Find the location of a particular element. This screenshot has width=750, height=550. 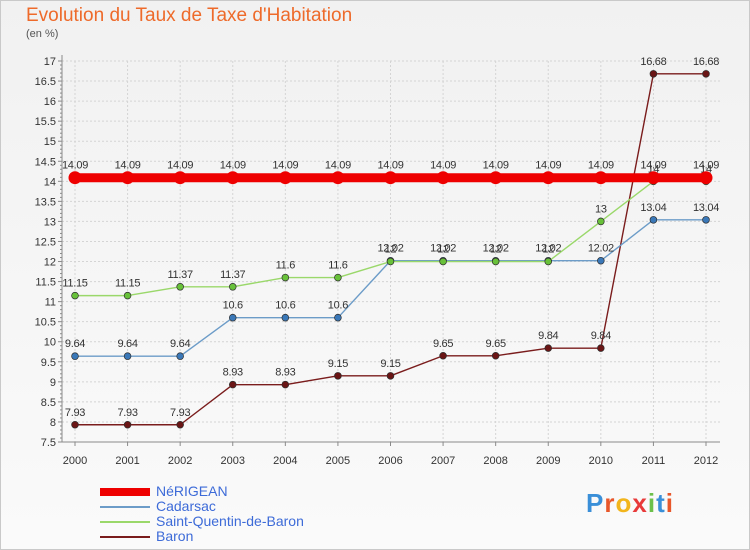

x-tick-label: 2007 is located at coordinates (443, 461).